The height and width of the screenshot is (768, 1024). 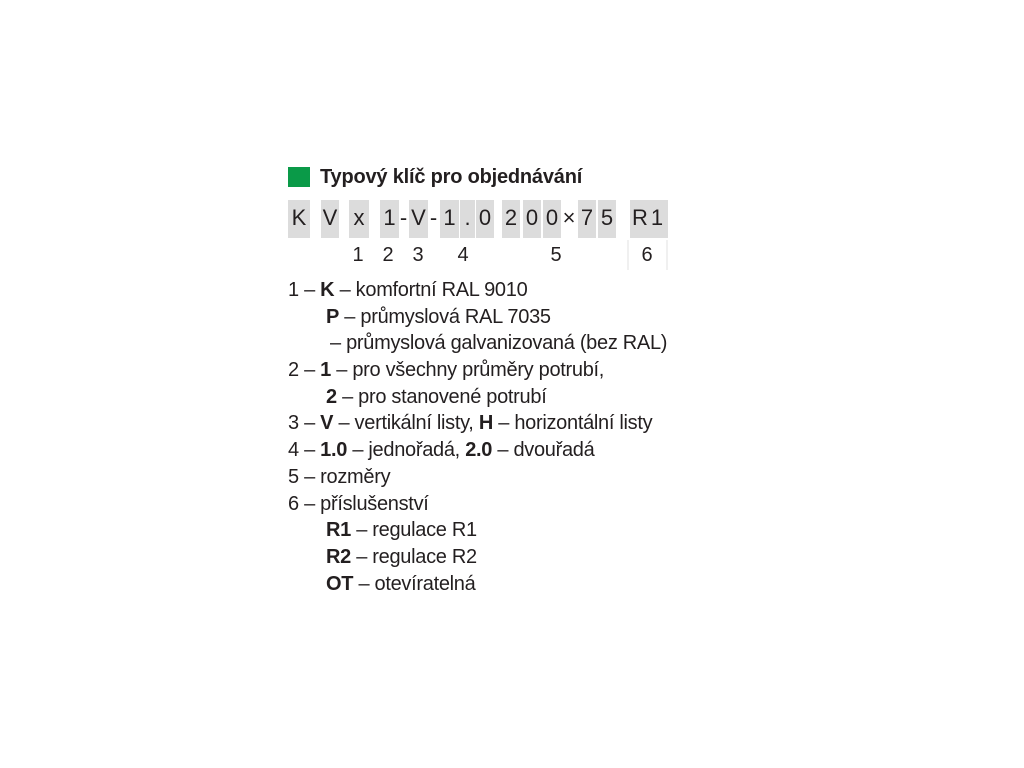 What do you see at coordinates (477, 584) in the screenshot?
I see `legend-line: OT – otevíratelná` at bounding box center [477, 584].